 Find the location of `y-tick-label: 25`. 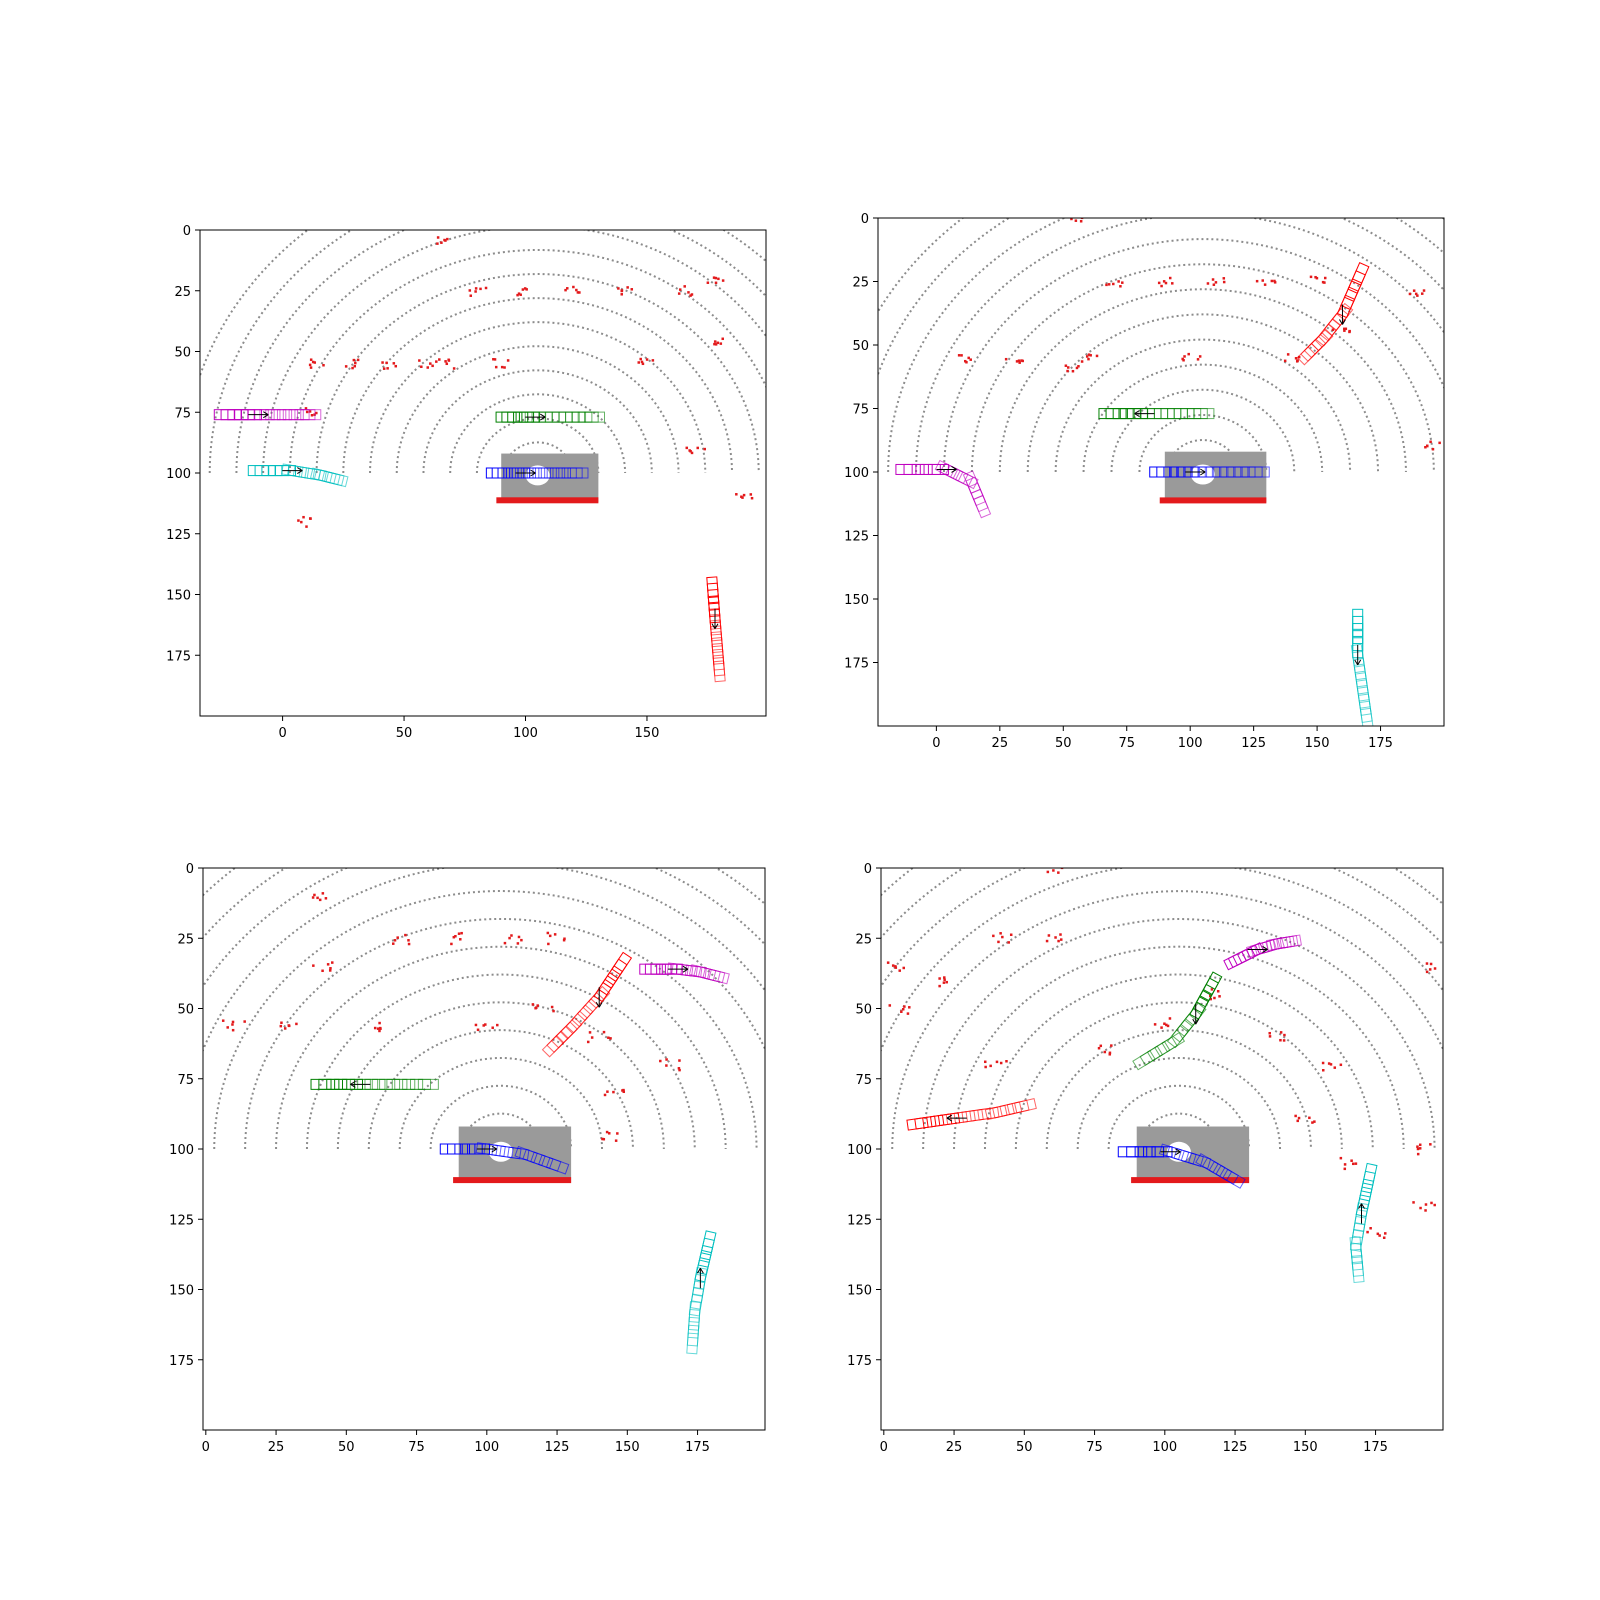

y-tick-label: 25 is located at coordinates (863, 939).